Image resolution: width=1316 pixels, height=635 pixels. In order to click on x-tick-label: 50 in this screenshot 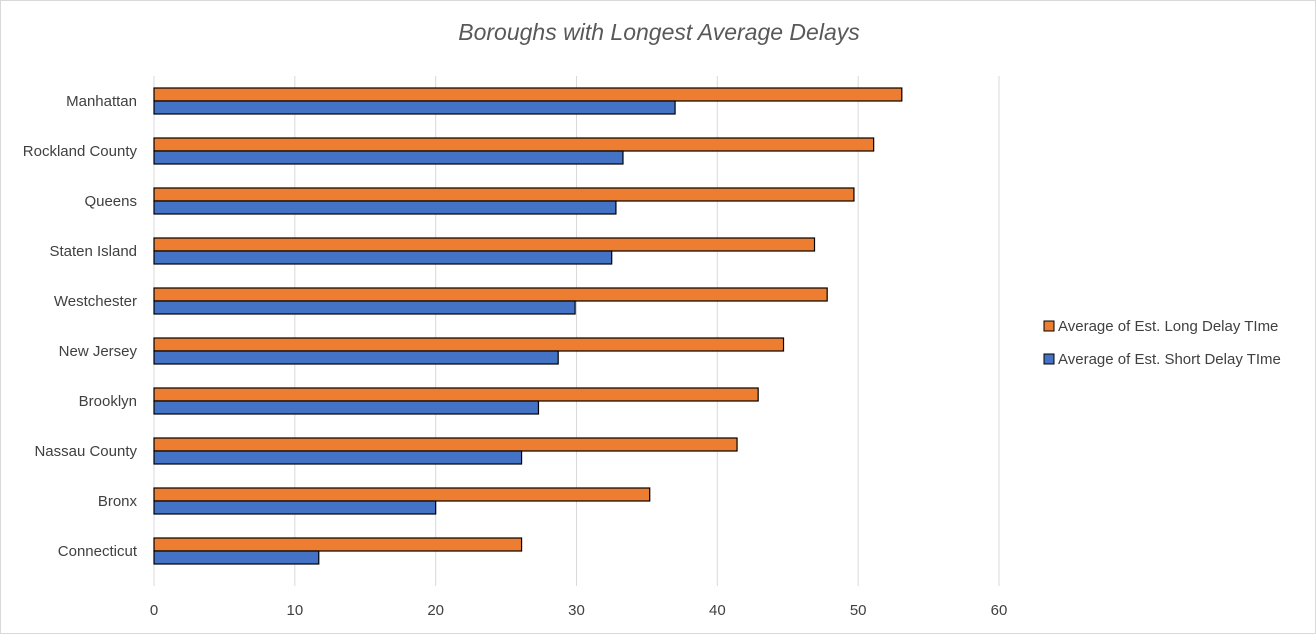, I will do `click(858, 610)`.